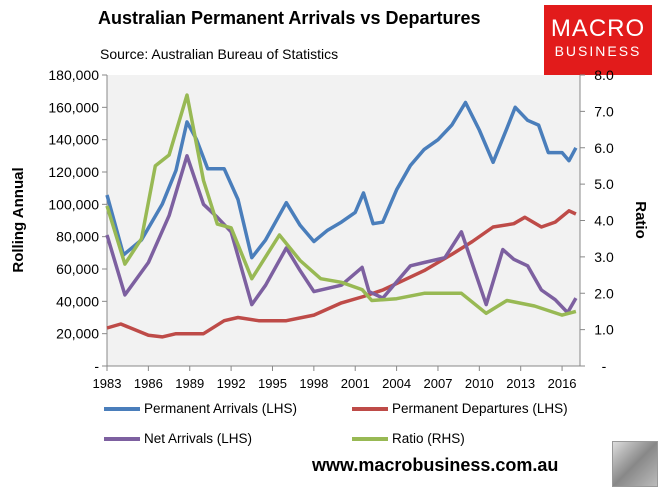 The width and height of the screenshot is (660, 489). Describe the element at coordinates (604, 111) in the screenshot. I see `y2-tick-label: 7.0` at that location.